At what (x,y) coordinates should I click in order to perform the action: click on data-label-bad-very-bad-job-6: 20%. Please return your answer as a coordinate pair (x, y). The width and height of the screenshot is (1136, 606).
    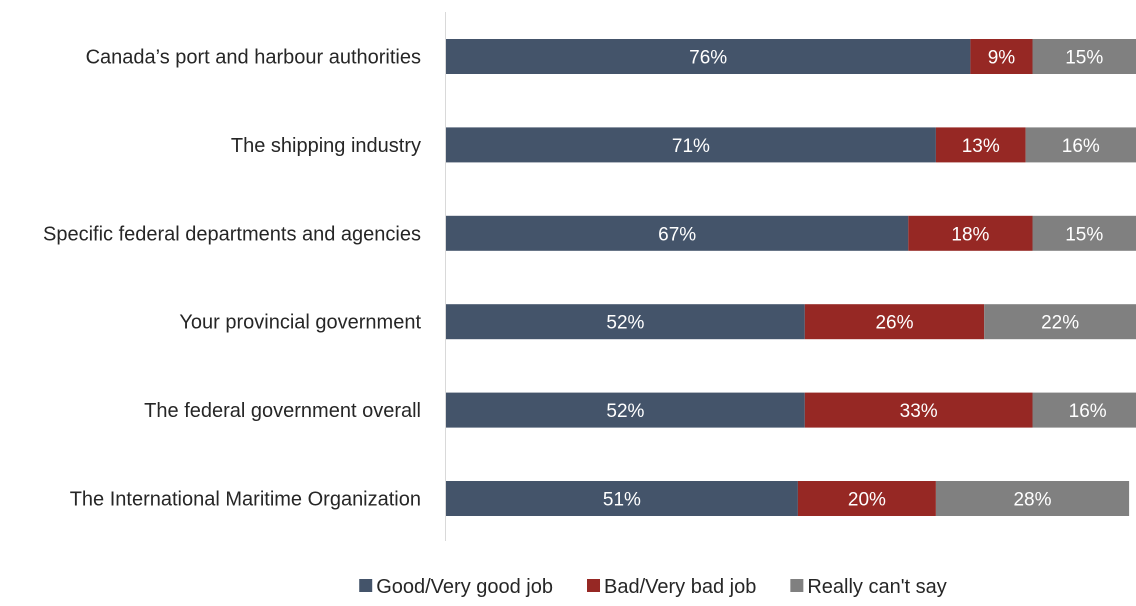
    Looking at the image, I should click on (867, 500).